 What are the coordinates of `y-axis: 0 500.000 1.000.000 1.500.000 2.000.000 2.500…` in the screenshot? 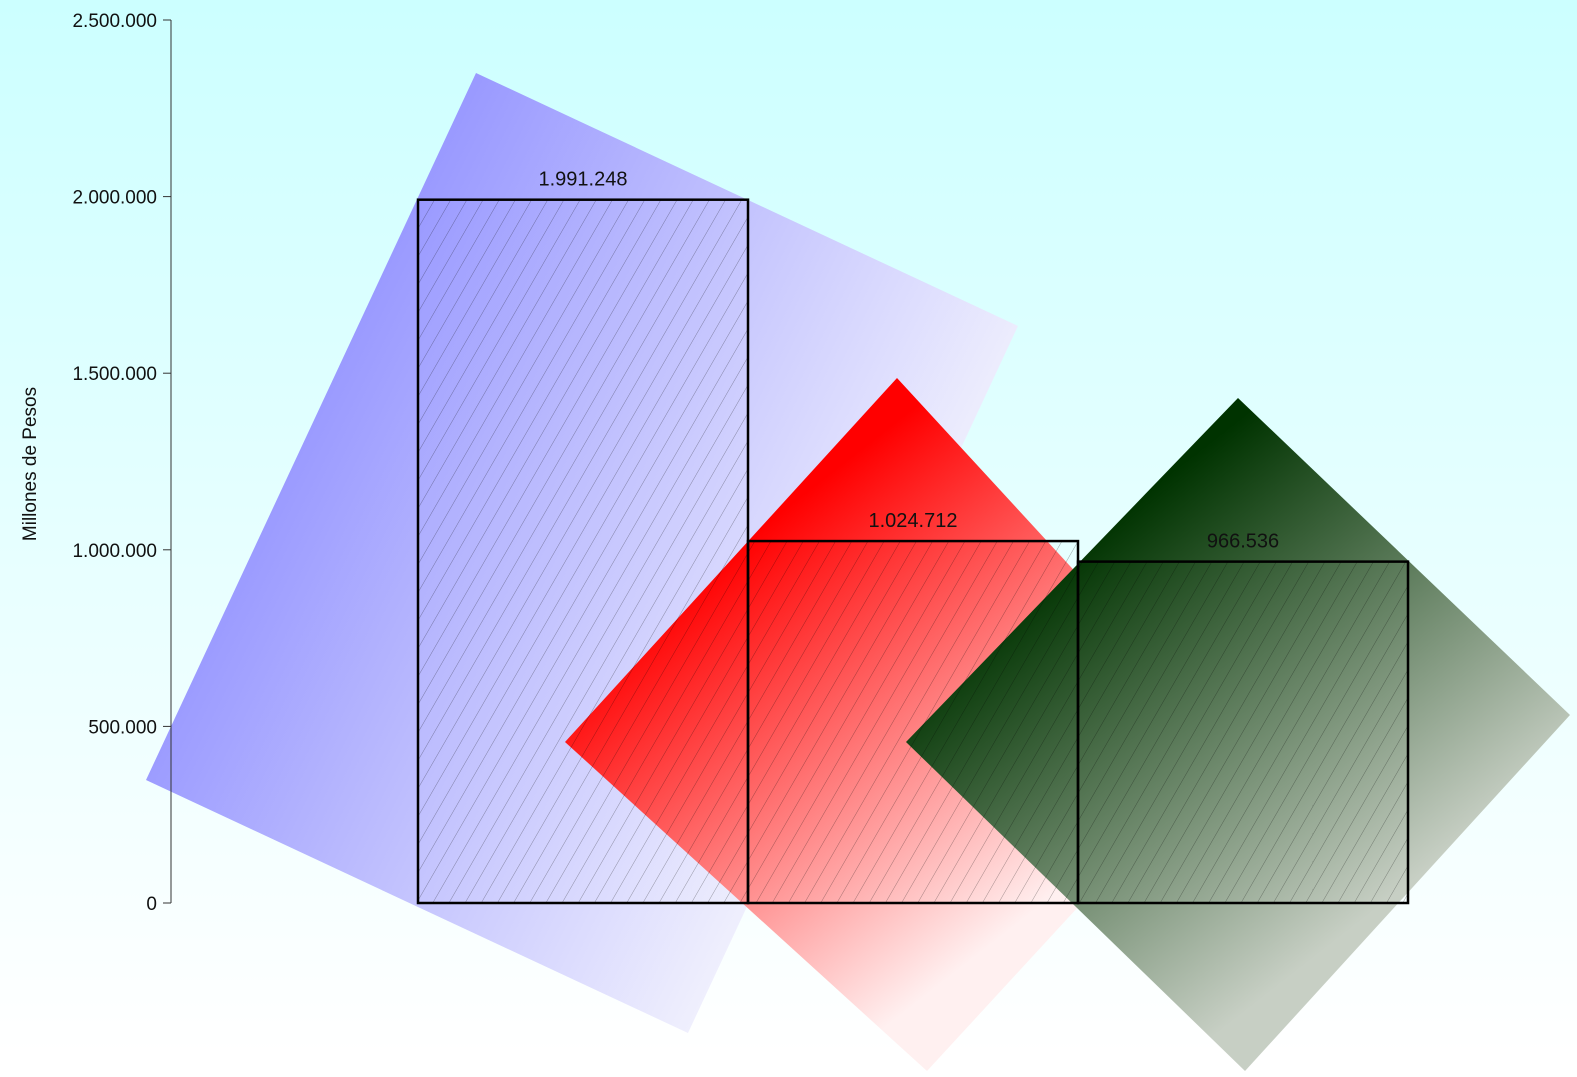 It's located at (122, 463).